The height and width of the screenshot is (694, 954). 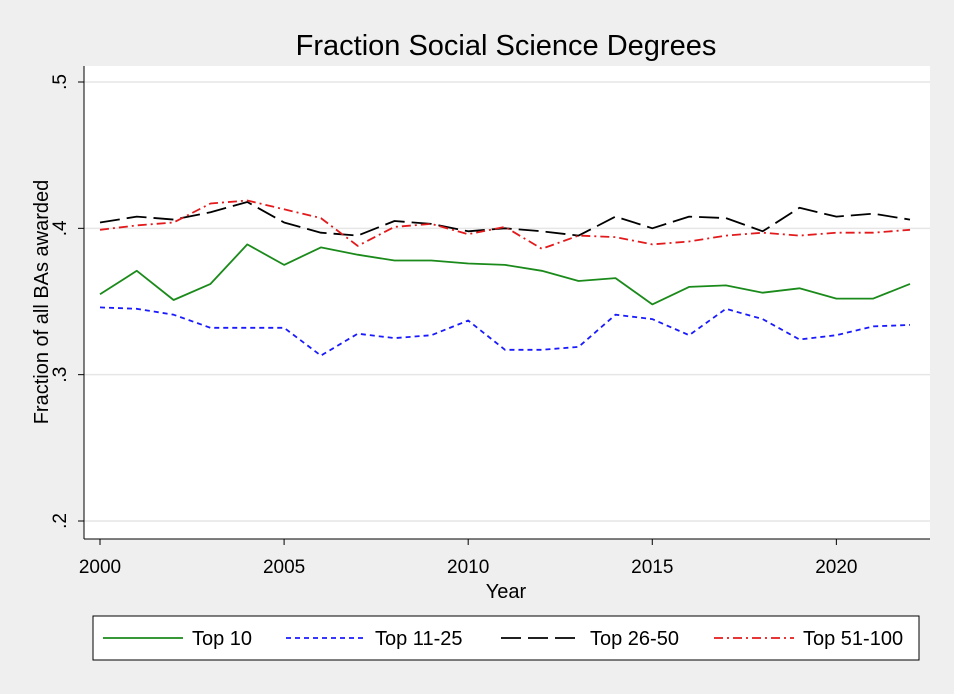 What do you see at coordinates (60, 521) in the screenshot?
I see `y-tick-label: .2` at bounding box center [60, 521].